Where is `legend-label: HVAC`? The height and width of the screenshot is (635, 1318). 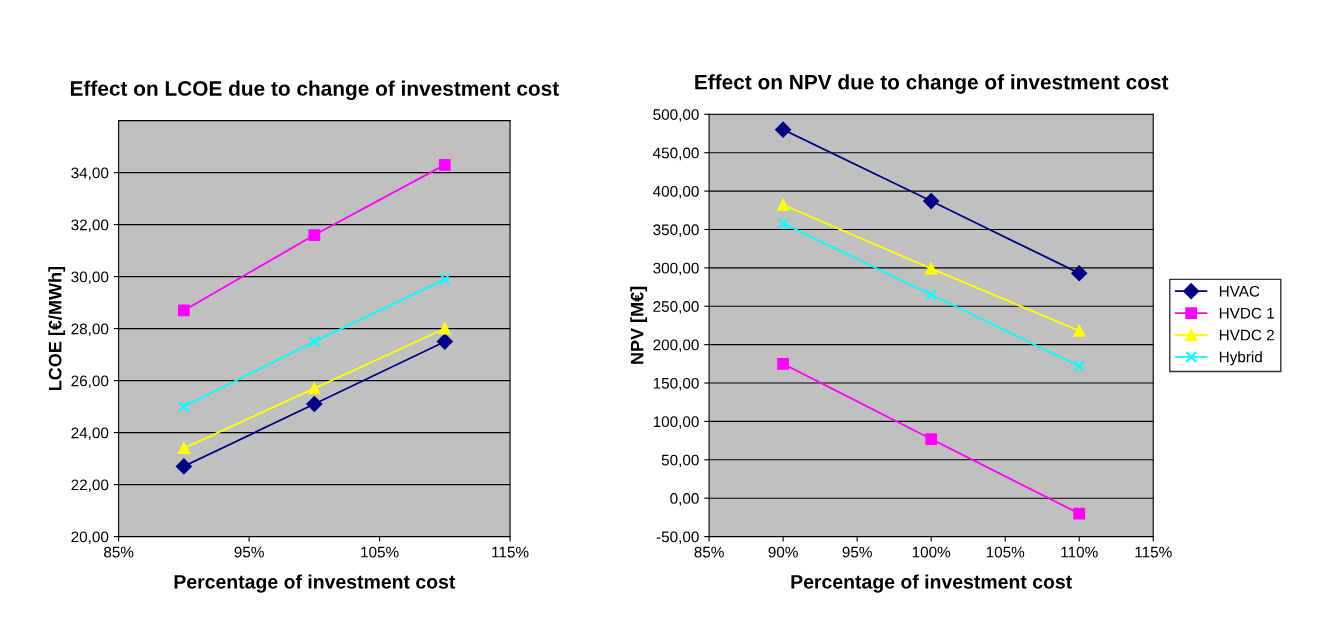
legend-label: HVAC is located at coordinates (1239, 291).